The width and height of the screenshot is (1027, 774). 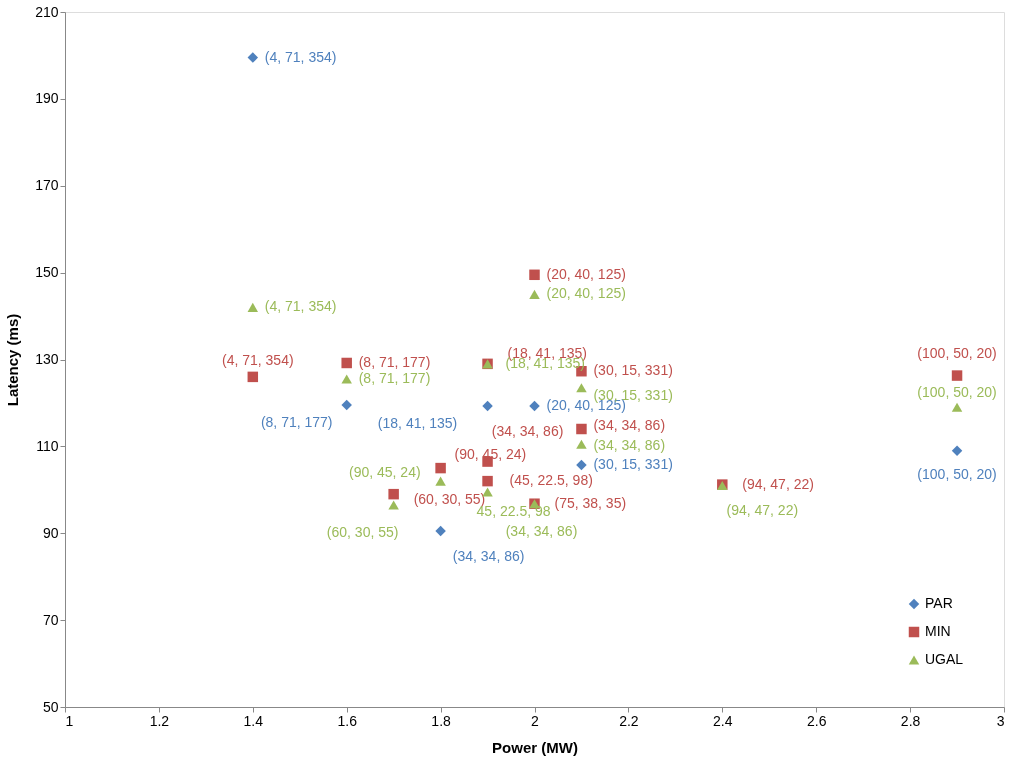 I want to click on x-tick-label: 1.4, so click(x=253, y=720).